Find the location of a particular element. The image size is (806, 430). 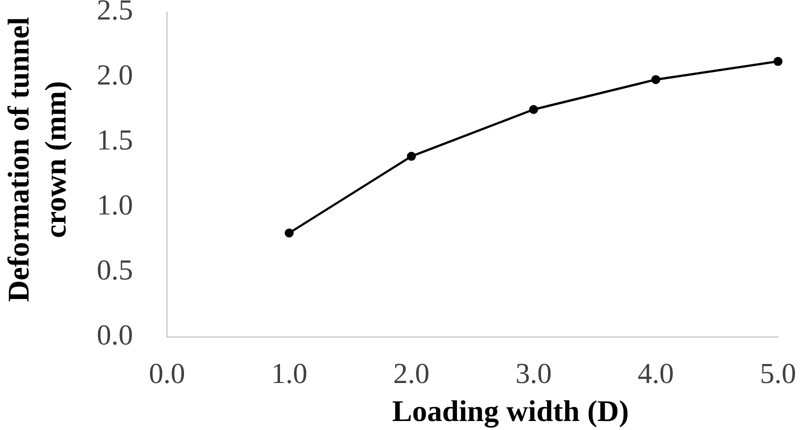

y-tick-label: 2.0 is located at coordinates (114, 76).